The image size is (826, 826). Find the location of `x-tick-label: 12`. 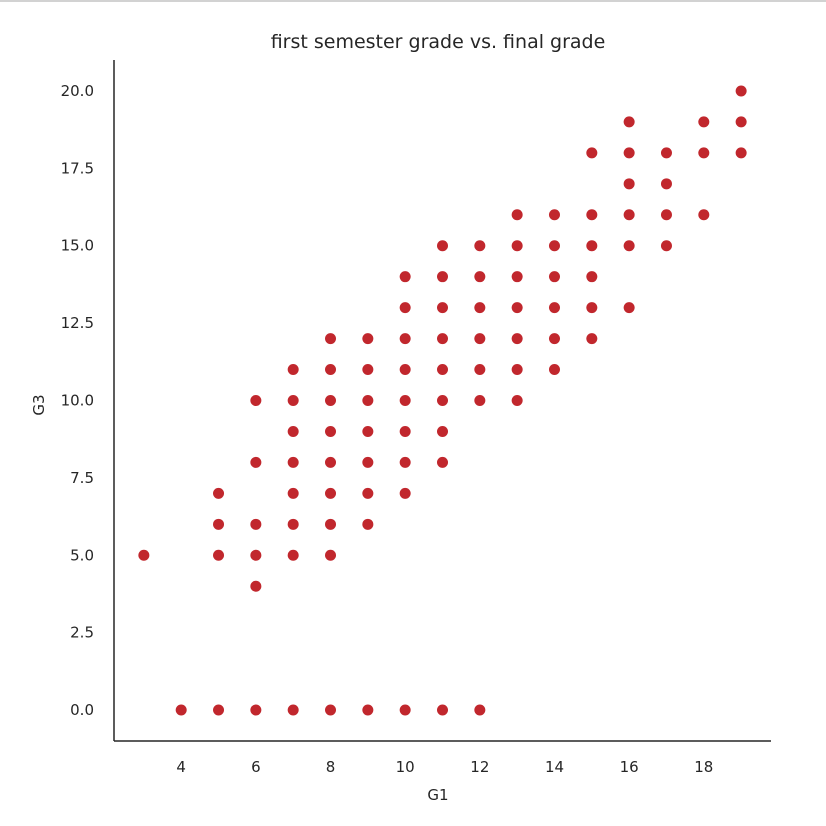

x-tick-label: 12 is located at coordinates (479, 767).